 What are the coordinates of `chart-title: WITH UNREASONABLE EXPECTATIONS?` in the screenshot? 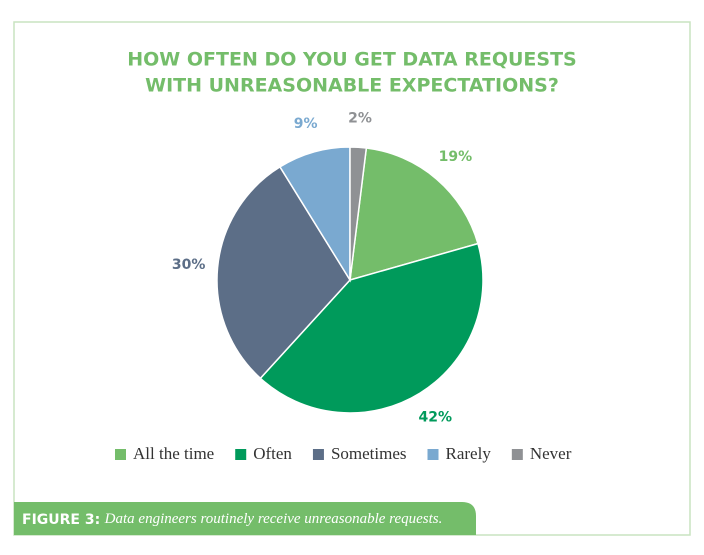 It's located at (352, 86).